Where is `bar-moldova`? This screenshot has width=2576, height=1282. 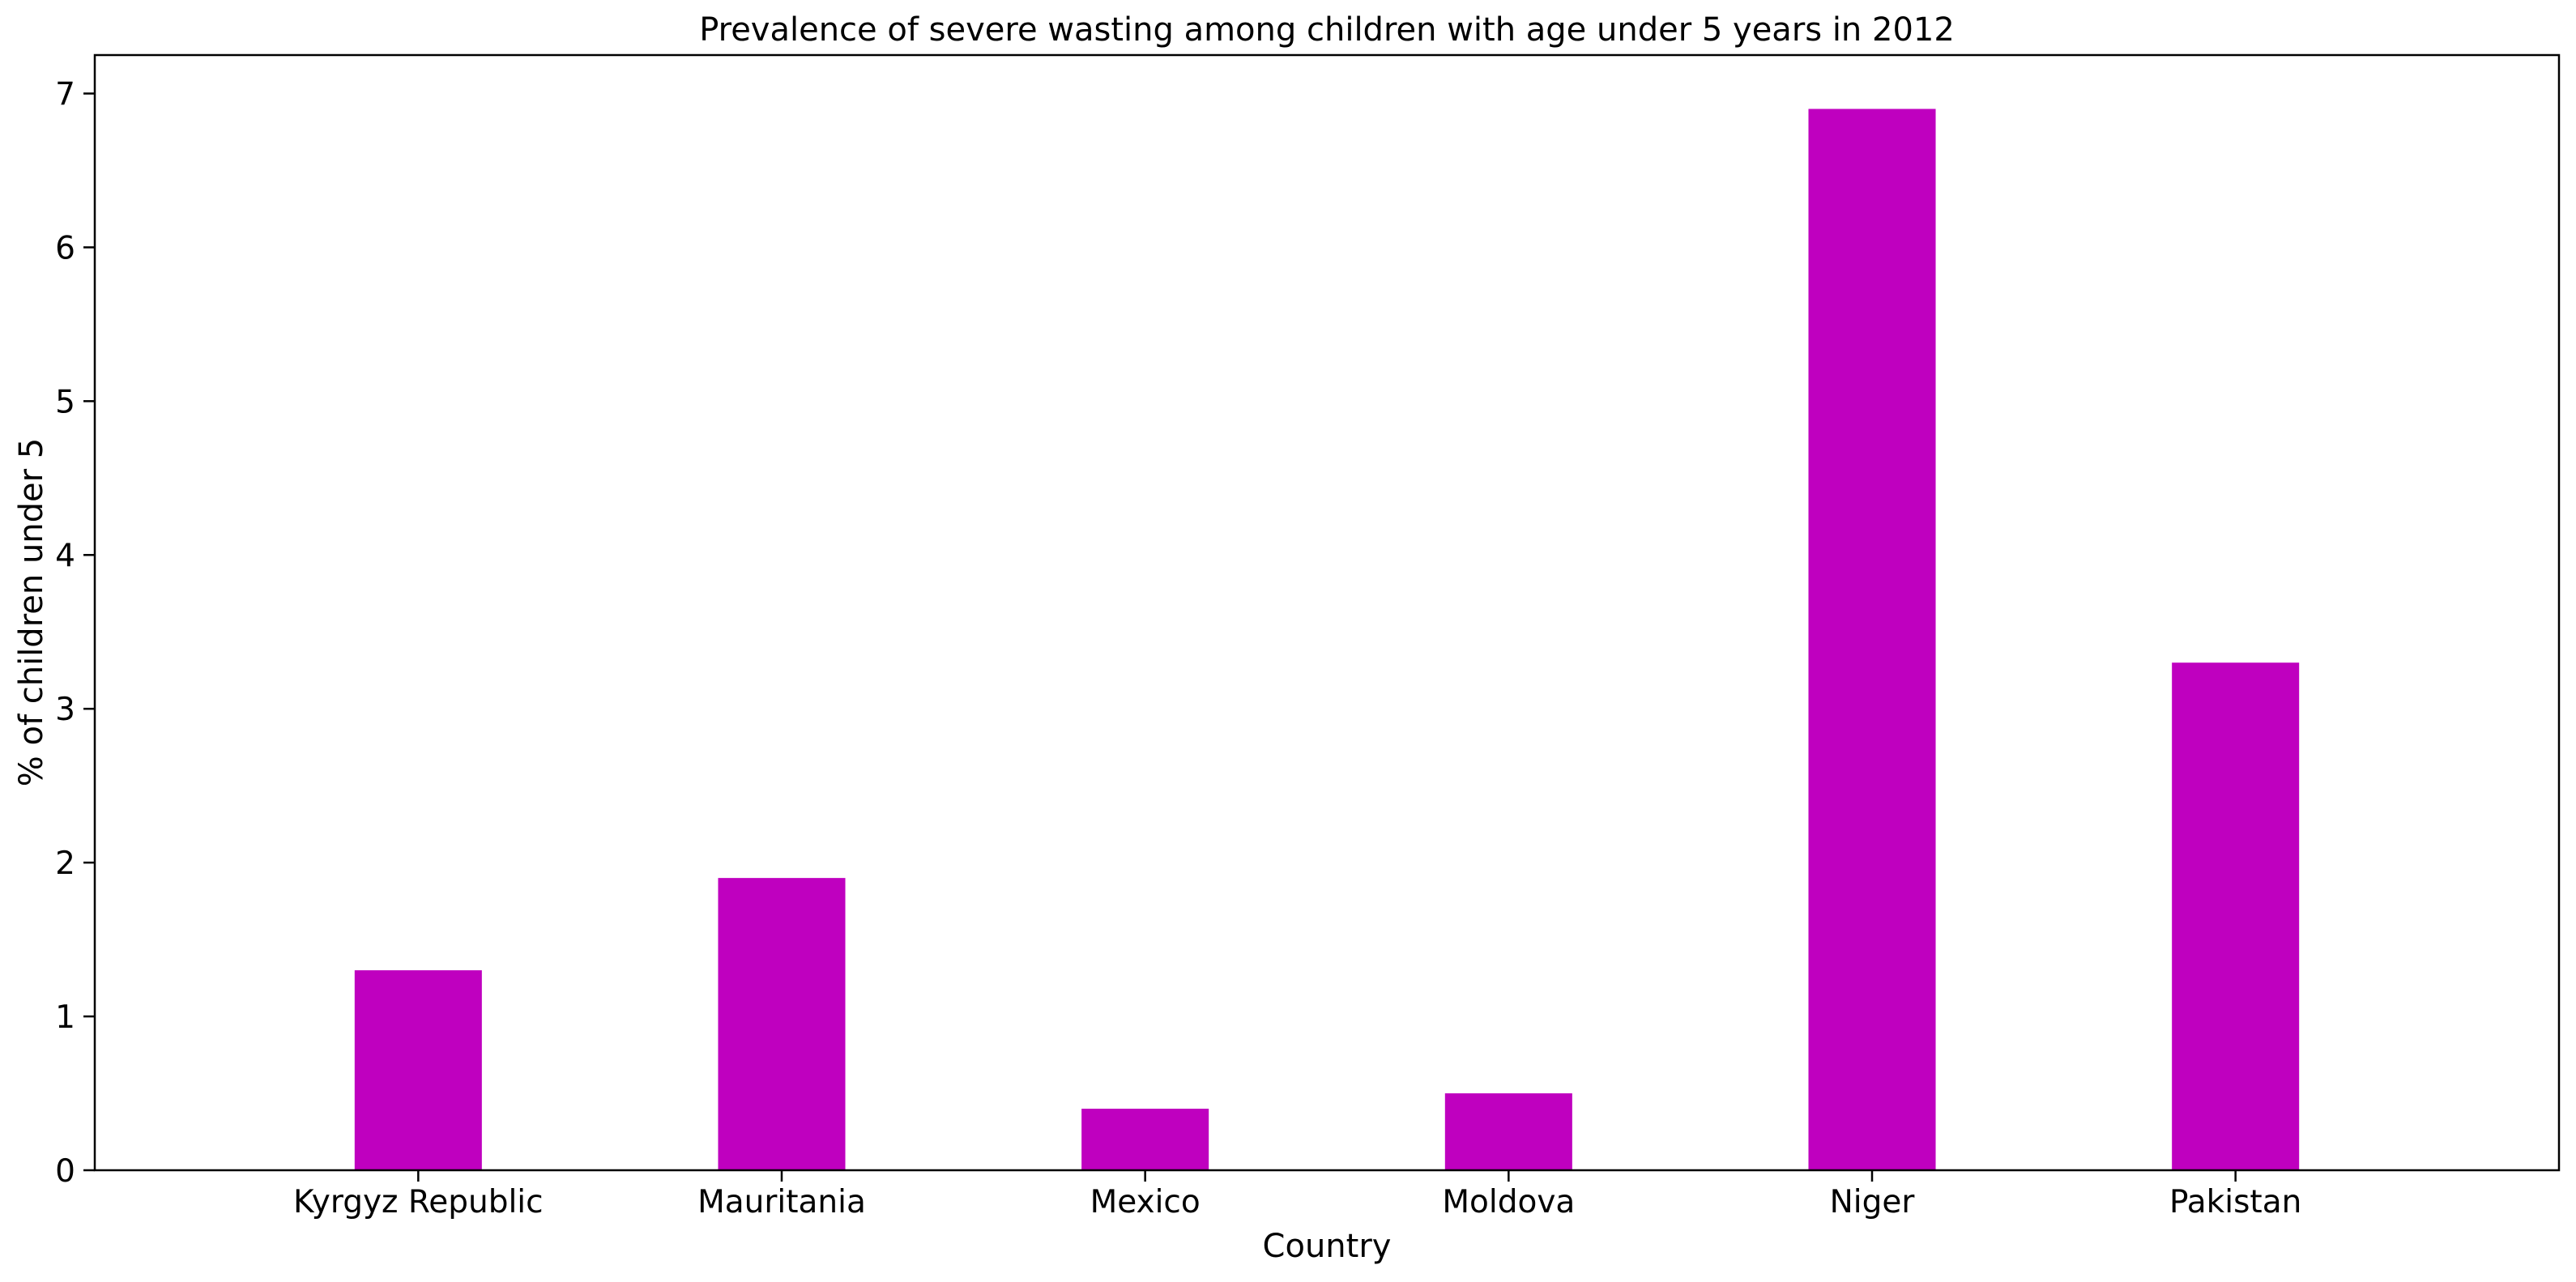
bar-moldova is located at coordinates (1508, 1131).